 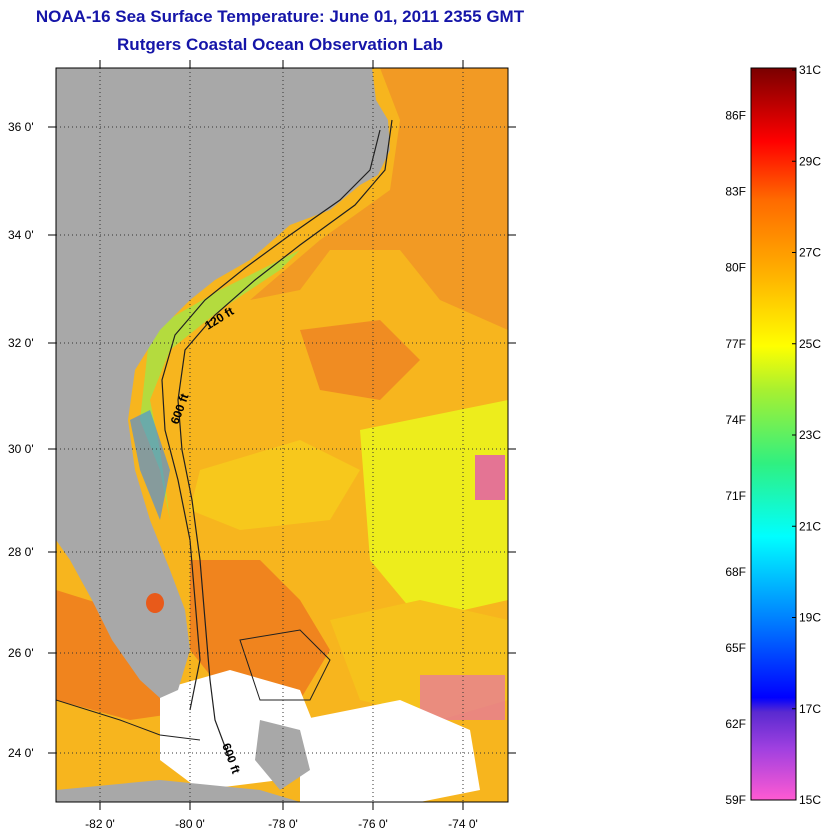 I want to click on lake, so click(x=155, y=603).